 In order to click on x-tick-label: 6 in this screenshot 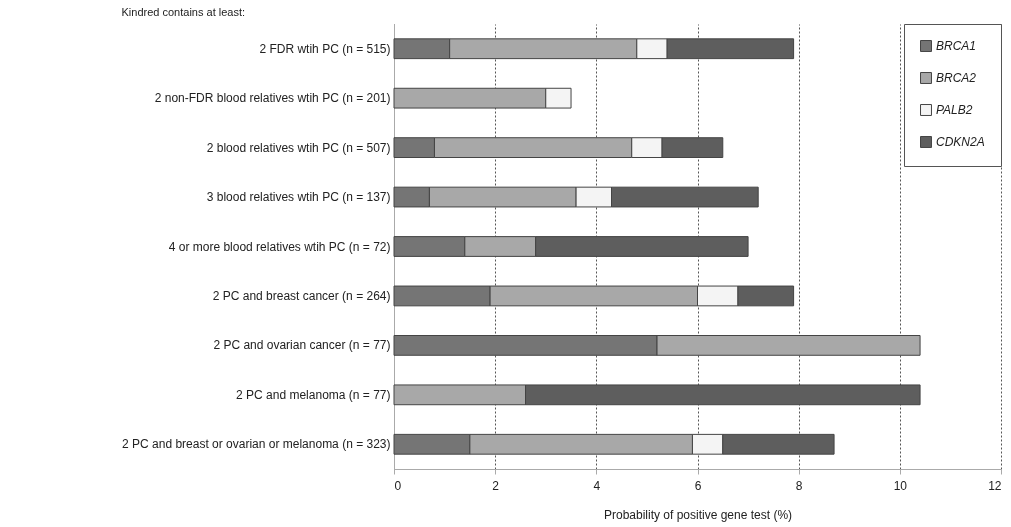, I will do `click(698, 485)`.